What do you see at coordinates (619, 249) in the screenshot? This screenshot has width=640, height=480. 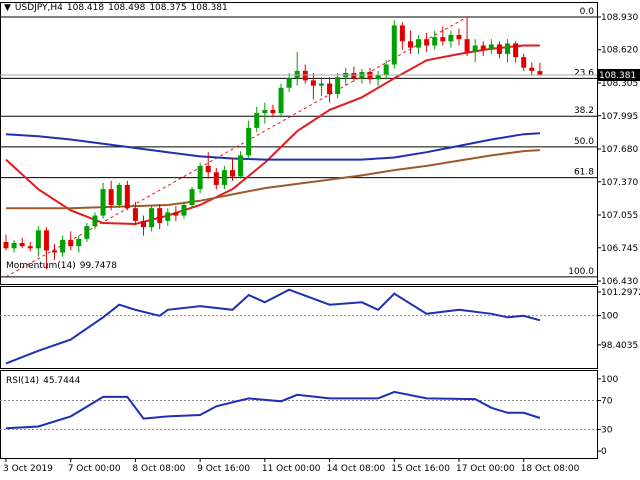 I see `y-tick-label: 106.745` at bounding box center [619, 249].